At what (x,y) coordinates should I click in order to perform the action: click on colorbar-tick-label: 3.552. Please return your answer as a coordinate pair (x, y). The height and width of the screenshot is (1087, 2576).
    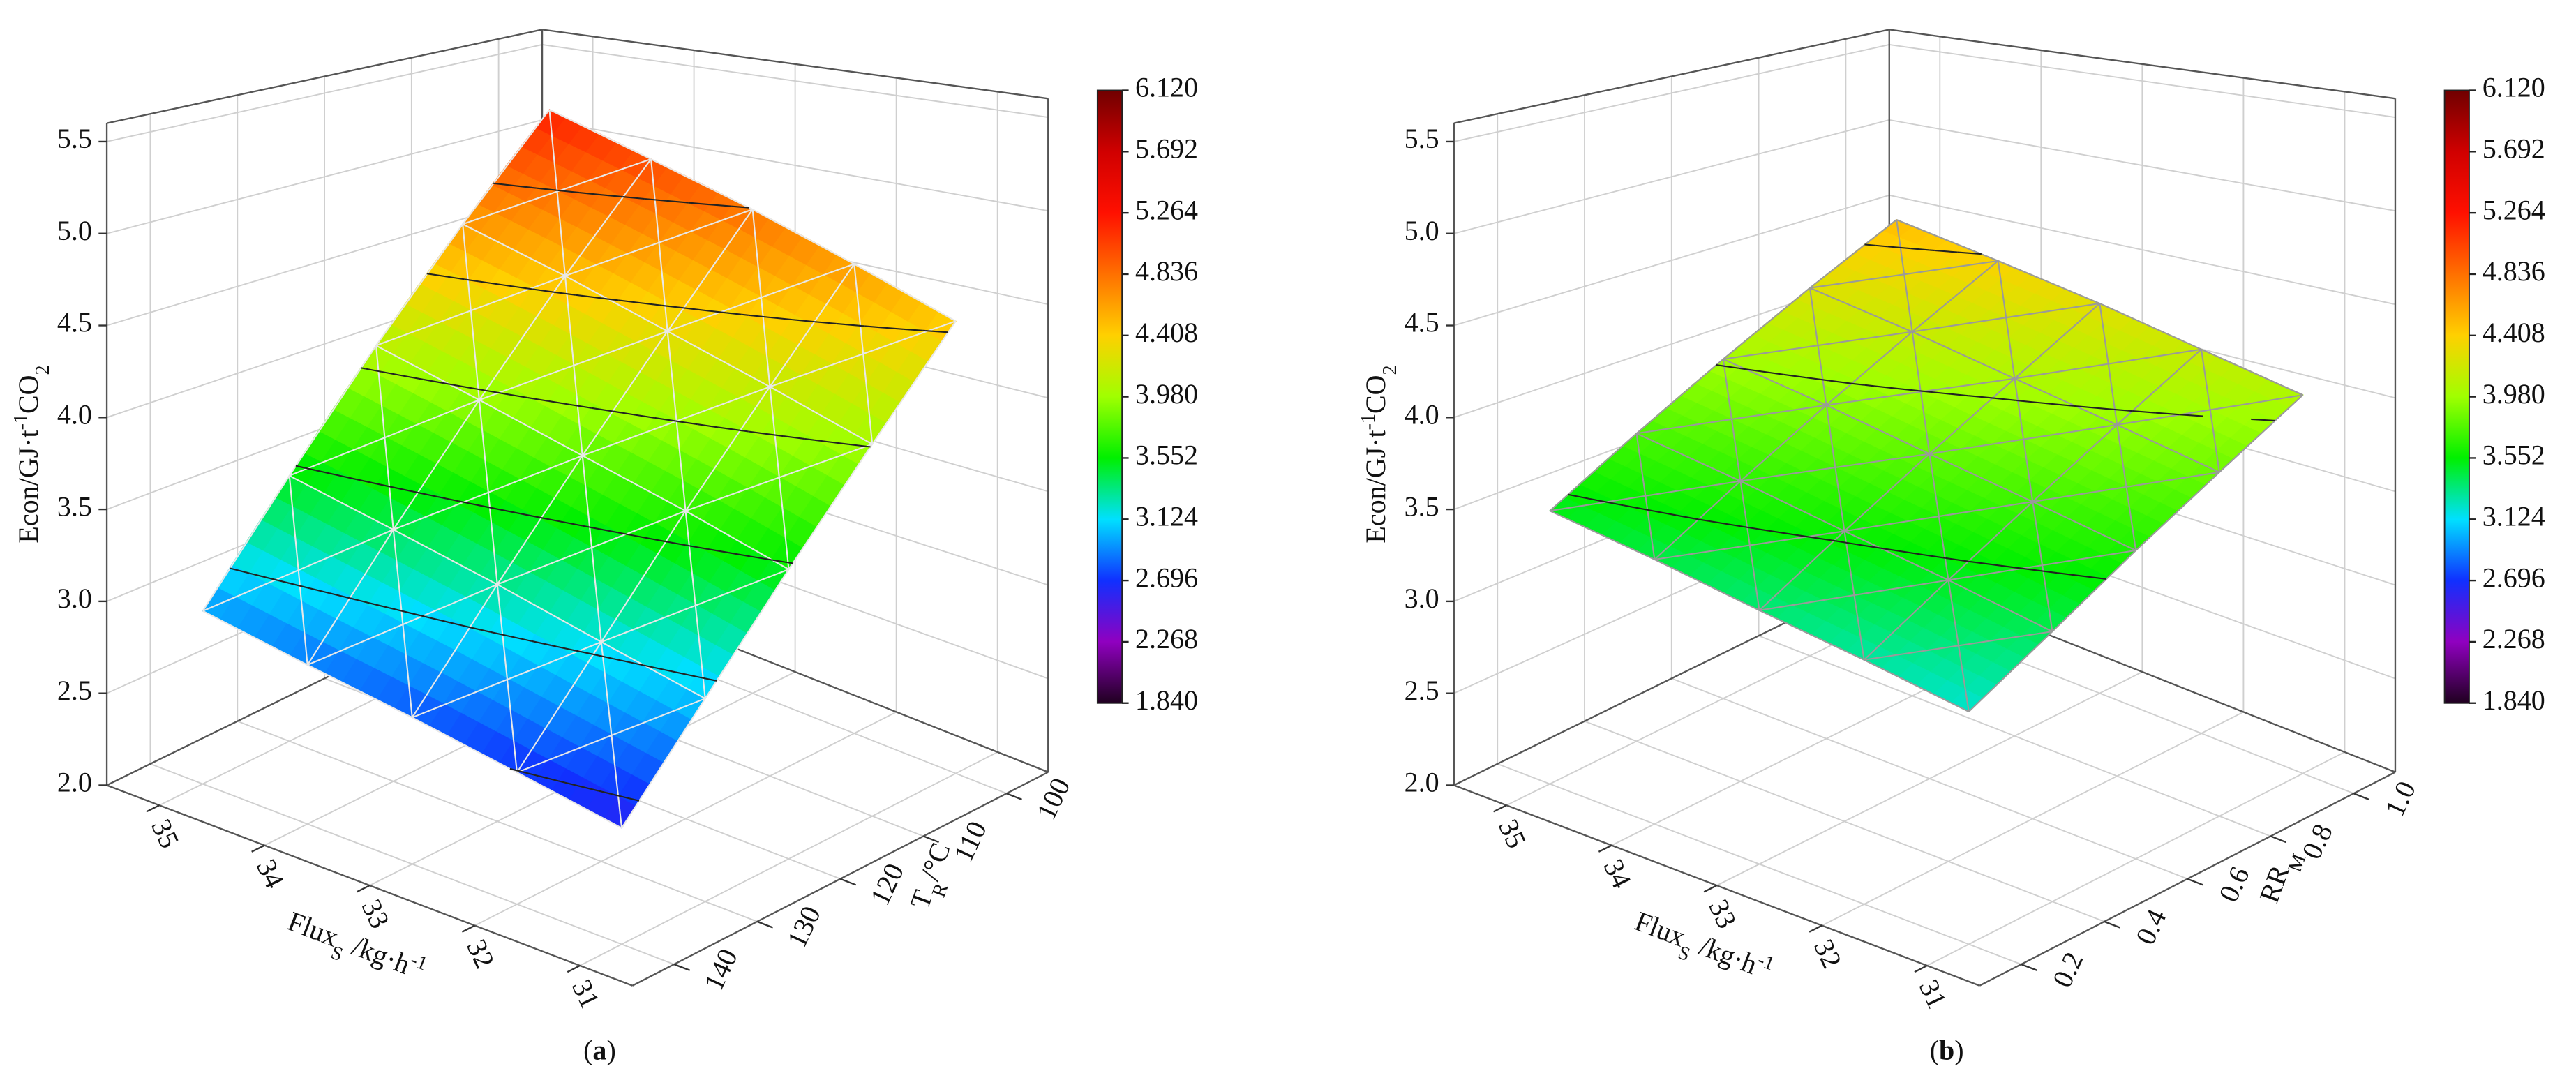
    Looking at the image, I should click on (1166, 455).